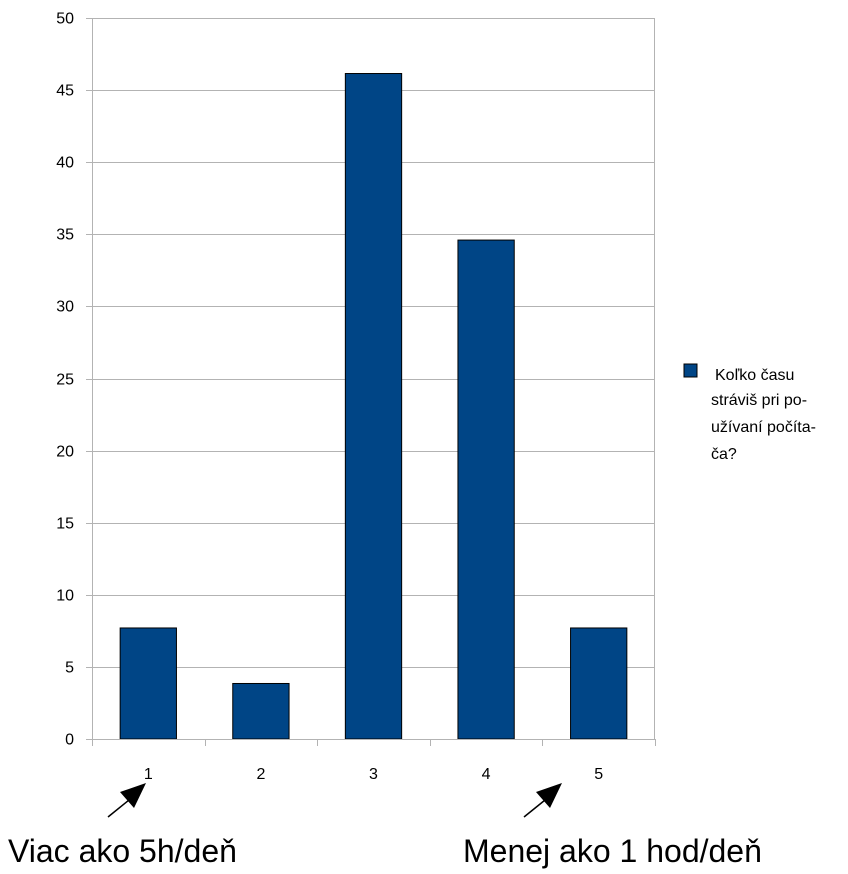 The height and width of the screenshot is (874, 848). Describe the element at coordinates (385, 826) in the screenshot. I see `annotations: Viac ako 5h/deň Menej ako 1 hod/deň` at that location.